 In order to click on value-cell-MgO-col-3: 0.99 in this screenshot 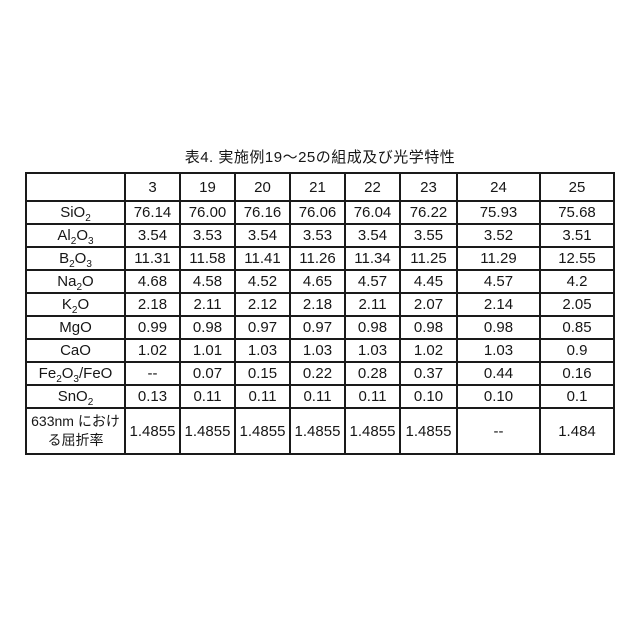, I will do `click(152, 327)`.